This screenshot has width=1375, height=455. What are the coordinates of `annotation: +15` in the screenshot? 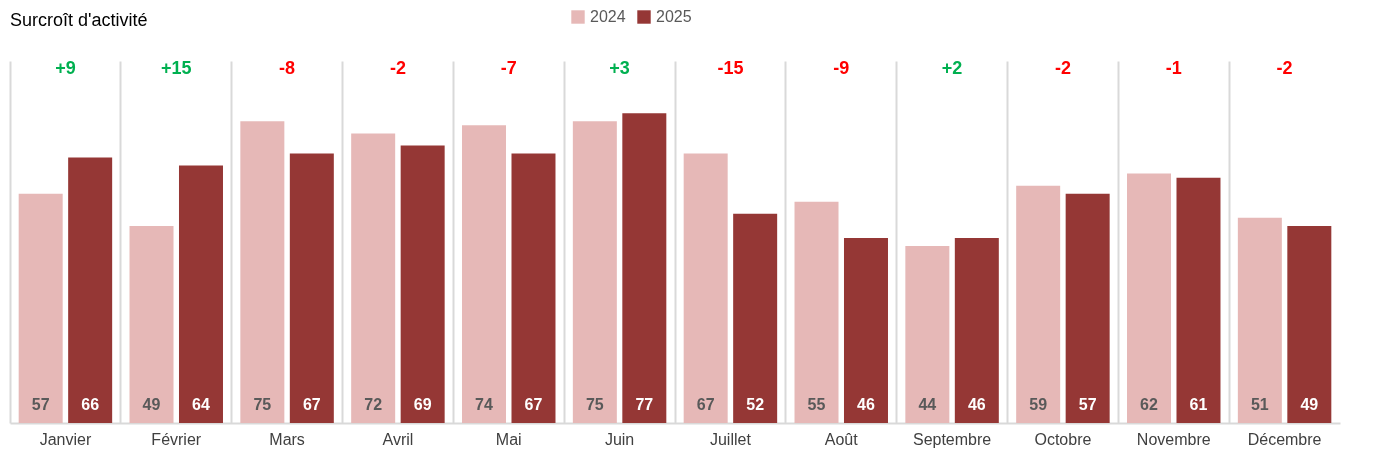 It's located at (176, 68).